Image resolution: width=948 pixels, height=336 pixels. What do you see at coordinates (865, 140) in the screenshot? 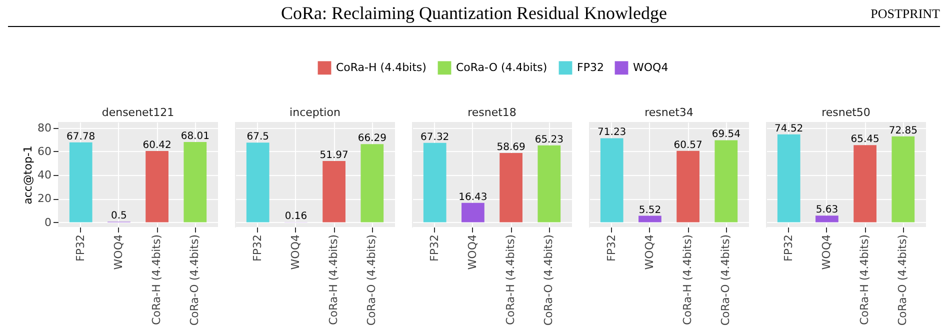
I see `data-label: 65.45` at bounding box center [865, 140].